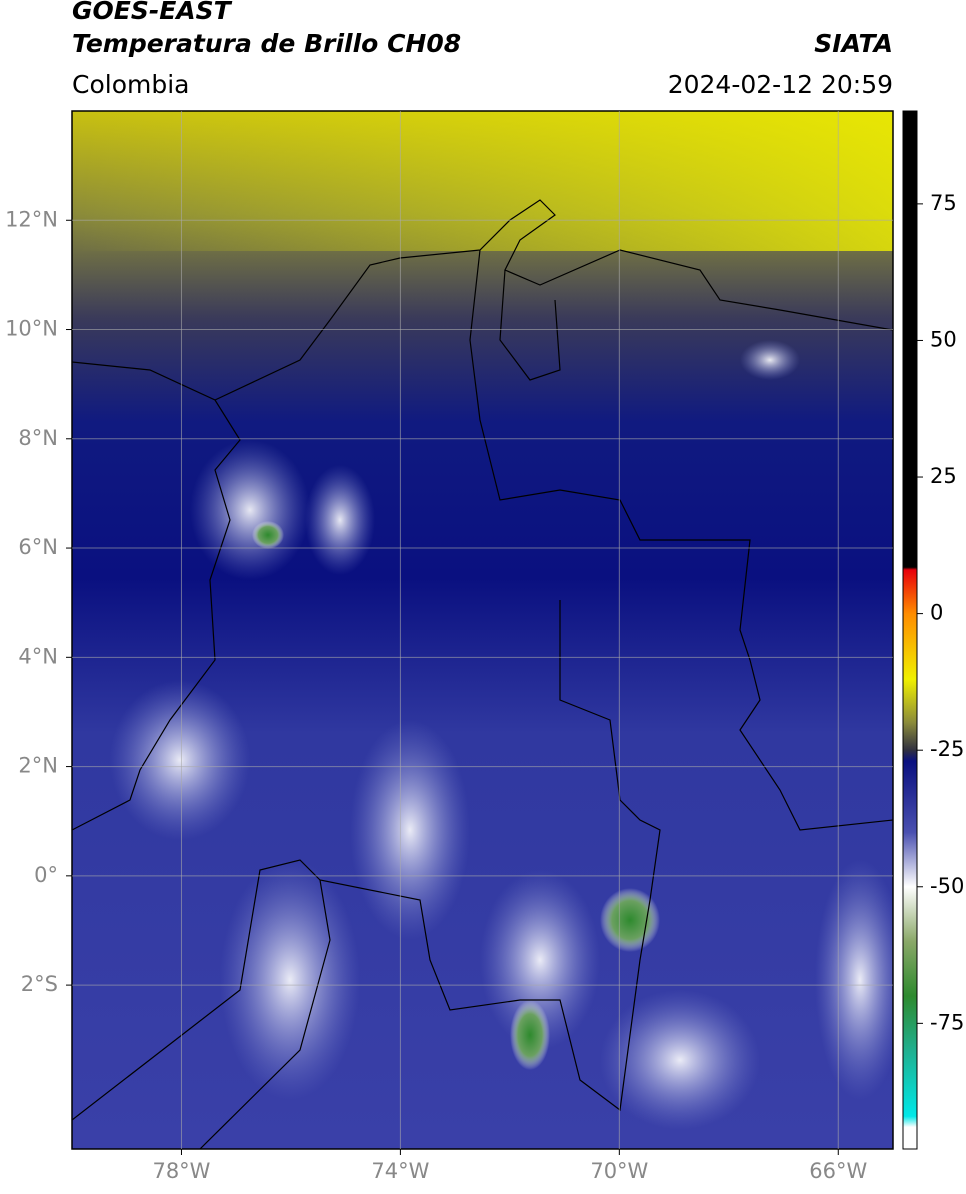 This screenshot has width=966, height=1194. I want to click on colorbar-tick-label: 25, so click(943, 476).